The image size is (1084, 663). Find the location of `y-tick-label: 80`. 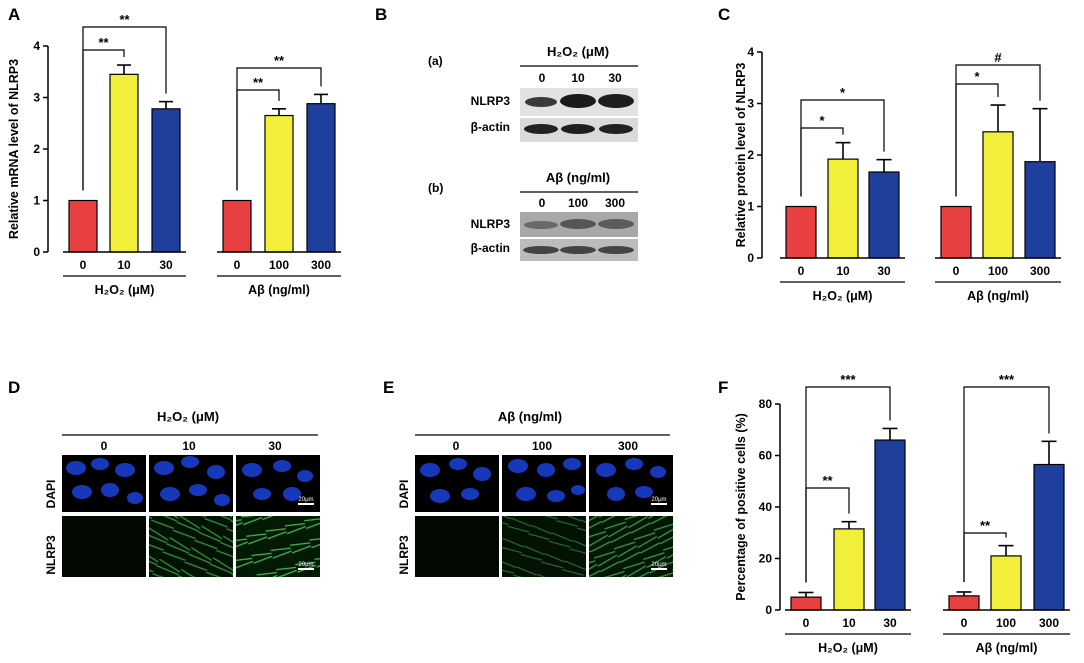

y-tick-label: 80 is located at coordinates (766, 404).